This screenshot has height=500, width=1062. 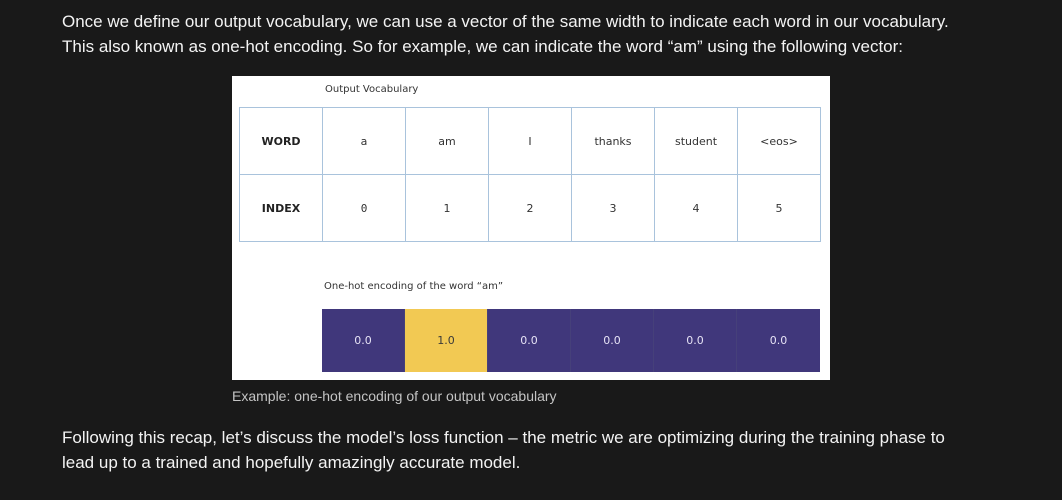 What do you see at coordinates (446, 340) in the screenshot?
I see `encoding-cell: 1.0` at bounding box center [446, 340].